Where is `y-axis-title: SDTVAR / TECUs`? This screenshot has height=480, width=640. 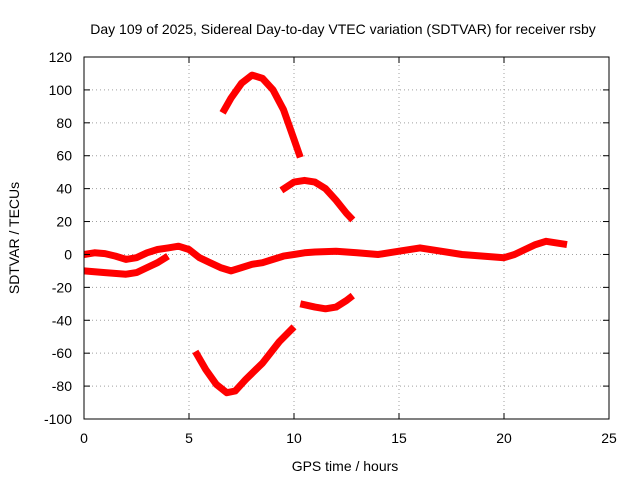
y-axis-title: SDTVAR / TECUs is located at coordinates (14, 238).